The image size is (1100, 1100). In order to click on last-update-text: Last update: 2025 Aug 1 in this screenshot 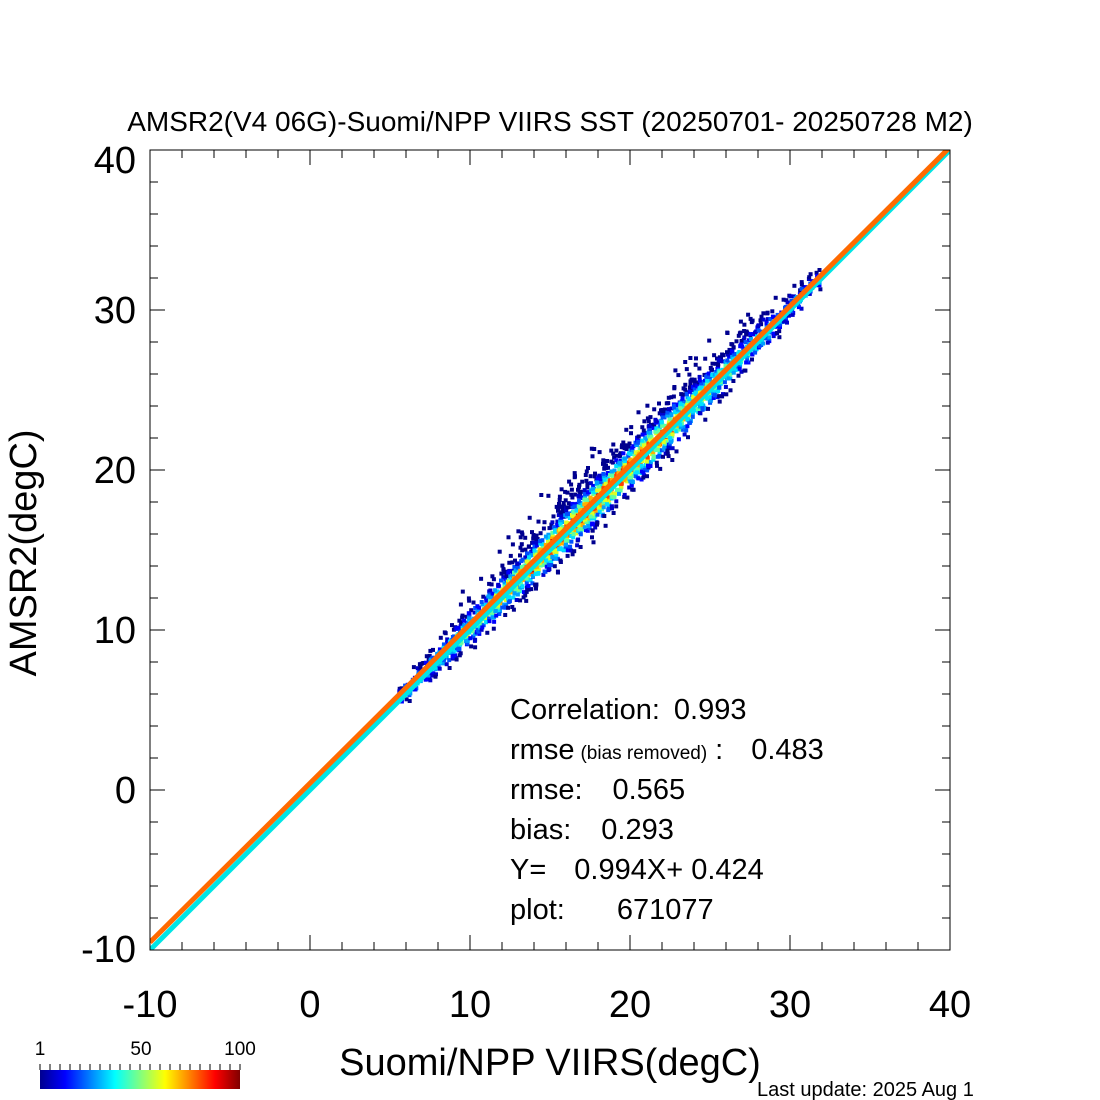, I will do `click(865, 1089)`.